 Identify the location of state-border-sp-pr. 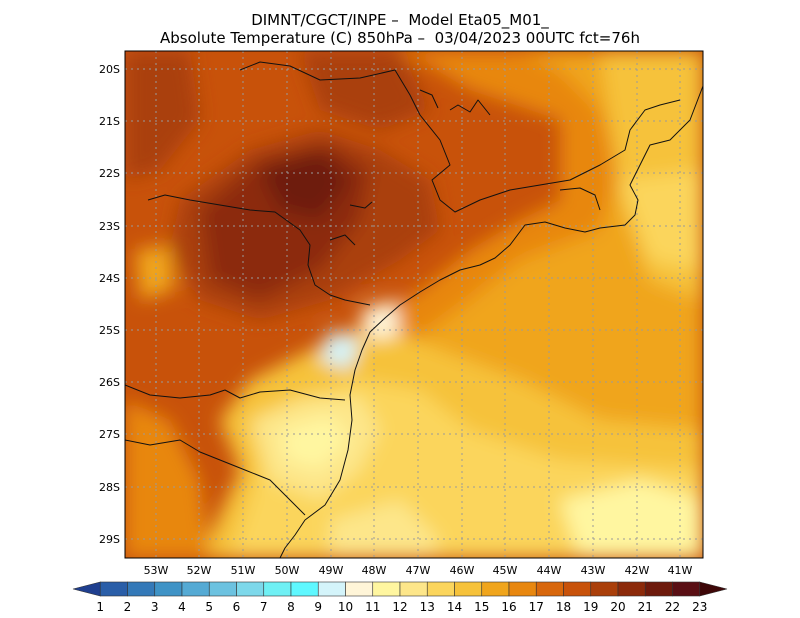
(259, 250).